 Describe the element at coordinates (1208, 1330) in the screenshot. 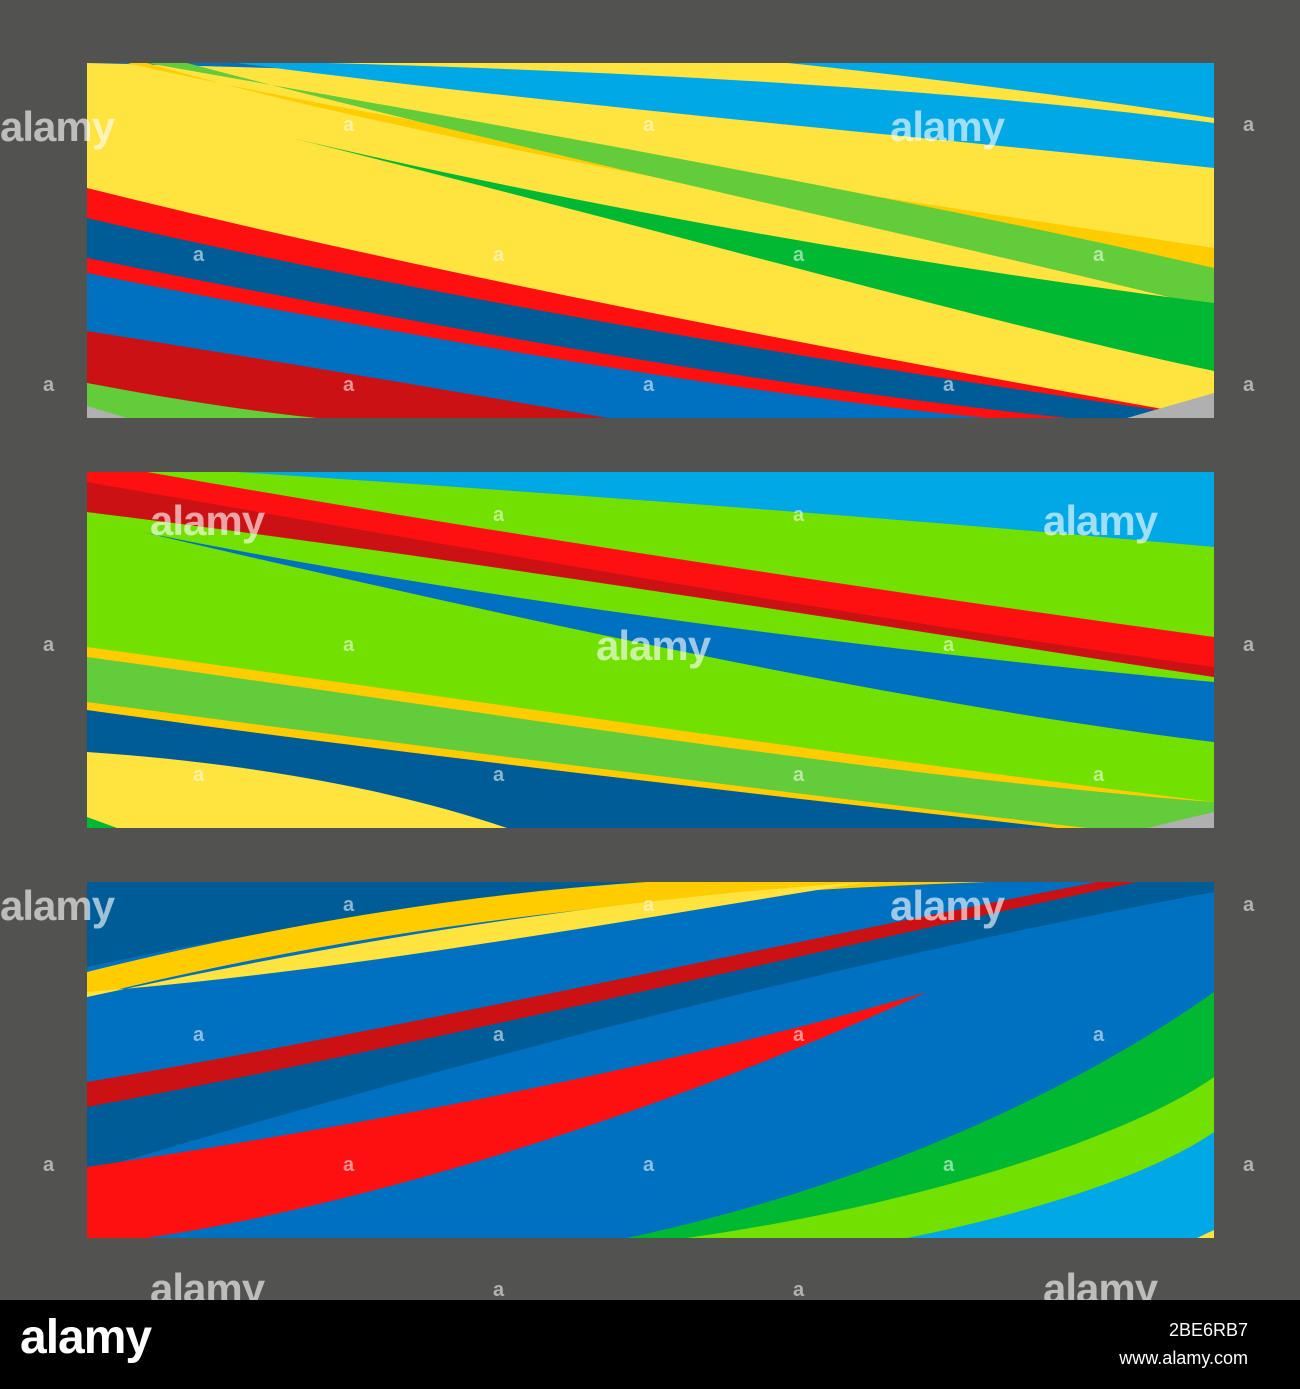

I see `image-id: 2BE6RB7` at that location.